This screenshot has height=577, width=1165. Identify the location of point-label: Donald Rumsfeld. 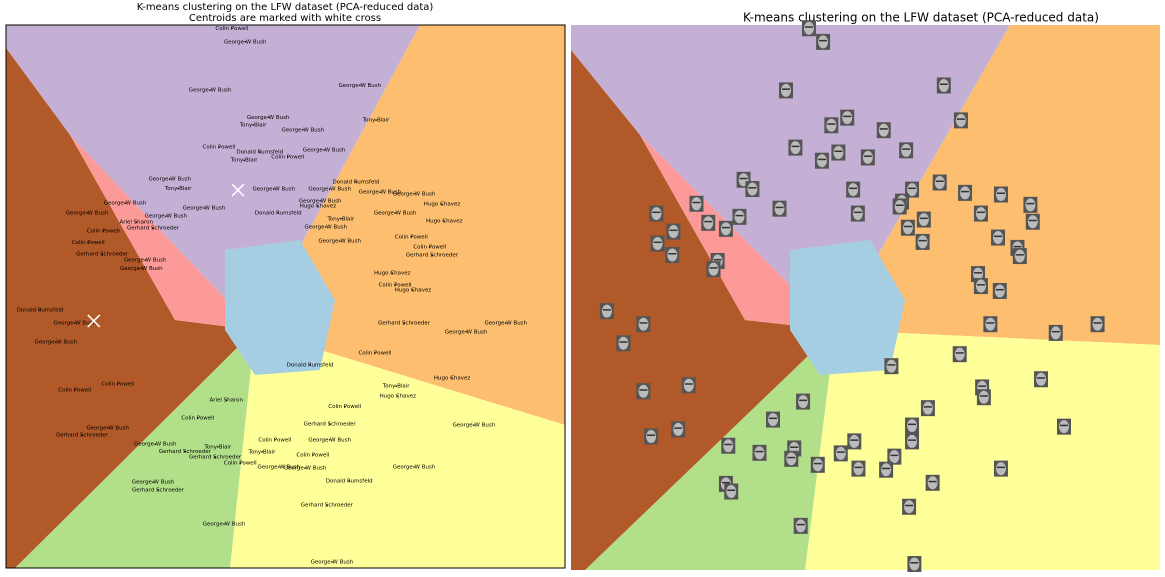
(278, 213).